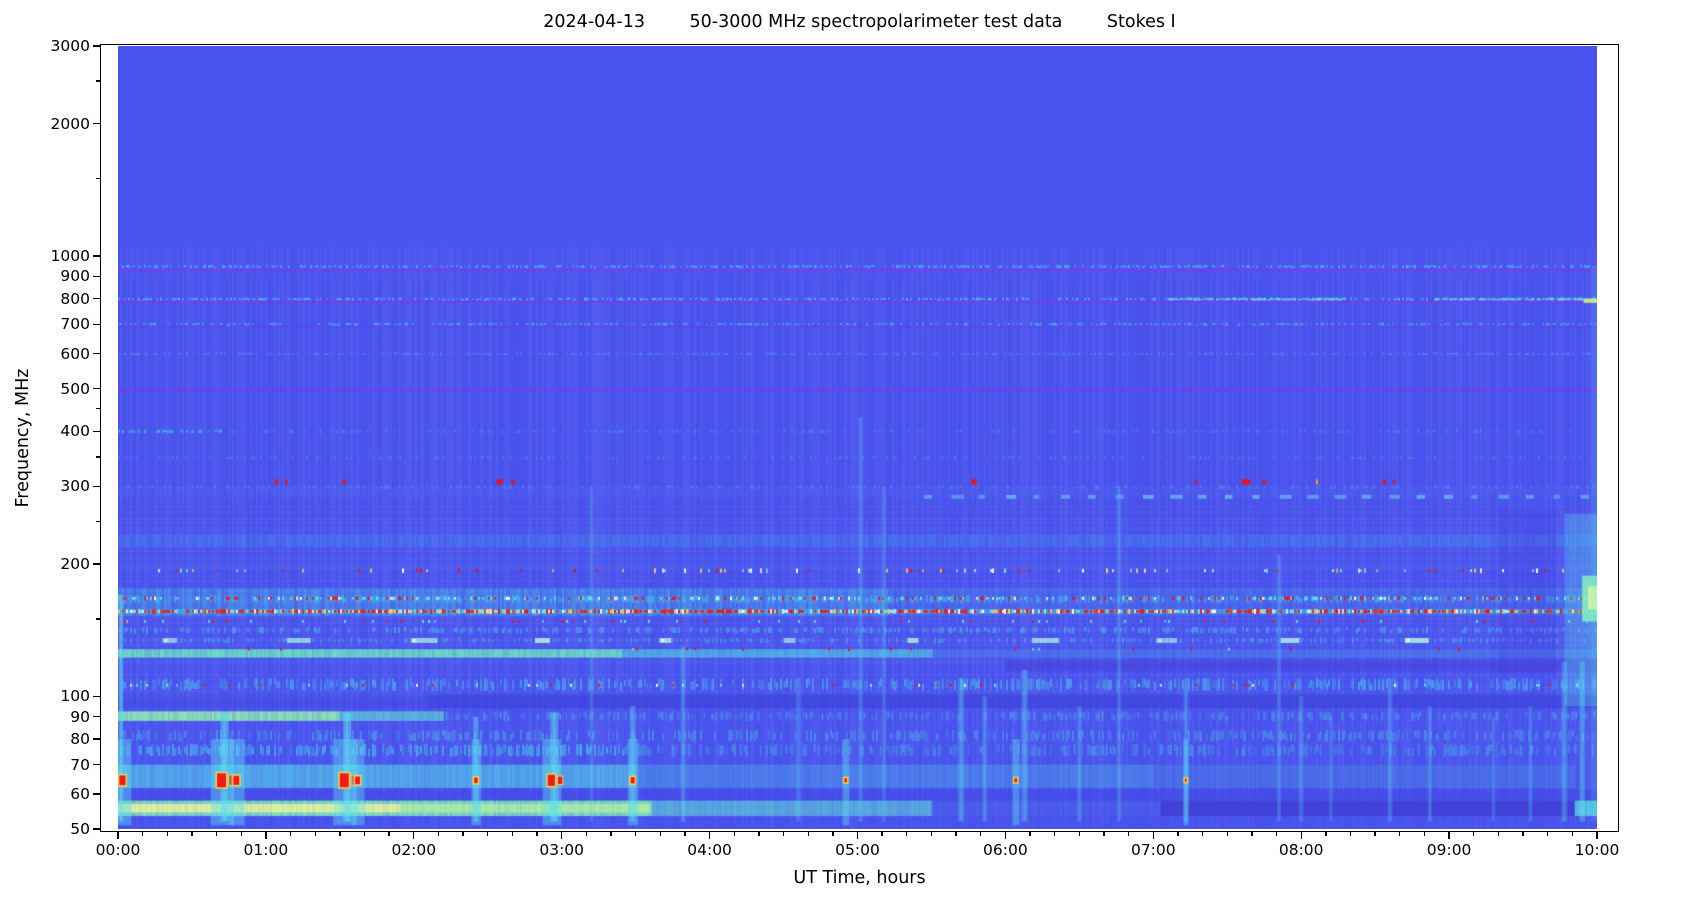 The height and width of the screenshot is (906, 1687). I want to click on y-tick-label: 400, so click(75, 431).